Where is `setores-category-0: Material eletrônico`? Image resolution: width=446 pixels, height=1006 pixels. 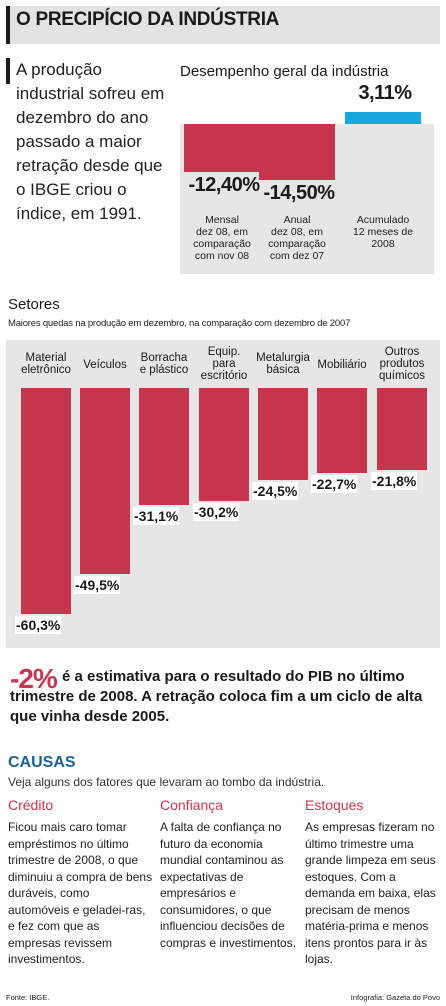
setores-category-0: Material eletrônico is located at coordinates (46, 364).